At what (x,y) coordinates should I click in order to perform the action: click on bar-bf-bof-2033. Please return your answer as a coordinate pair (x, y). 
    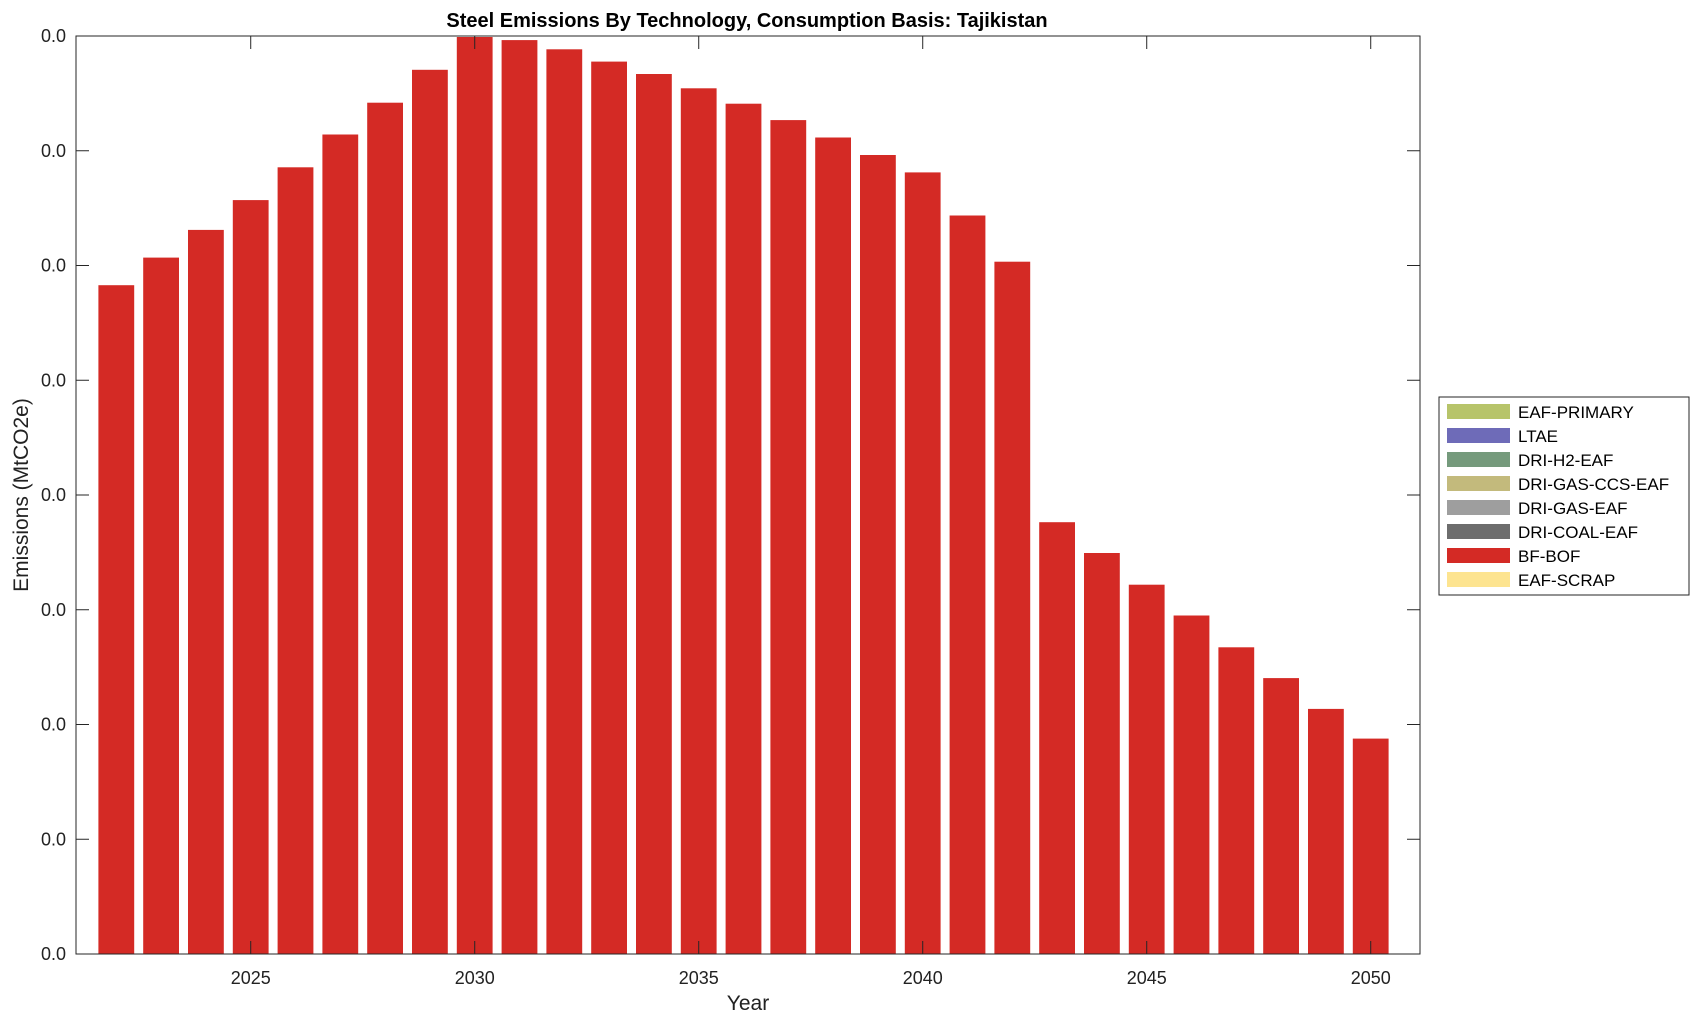
    Looking at the image, I should click on (609, 508).